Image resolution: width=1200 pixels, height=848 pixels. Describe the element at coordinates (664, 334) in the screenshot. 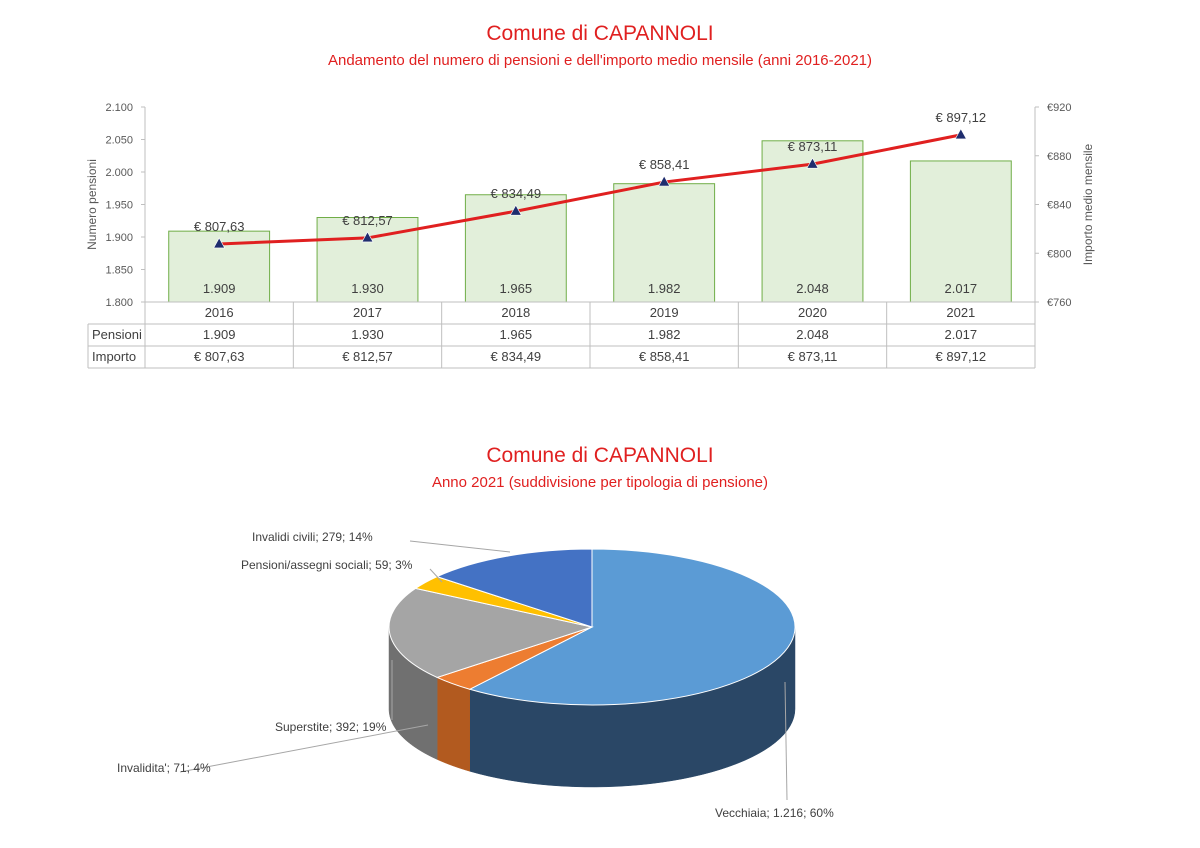

I see `data-table-cell: 1.982` at that location.